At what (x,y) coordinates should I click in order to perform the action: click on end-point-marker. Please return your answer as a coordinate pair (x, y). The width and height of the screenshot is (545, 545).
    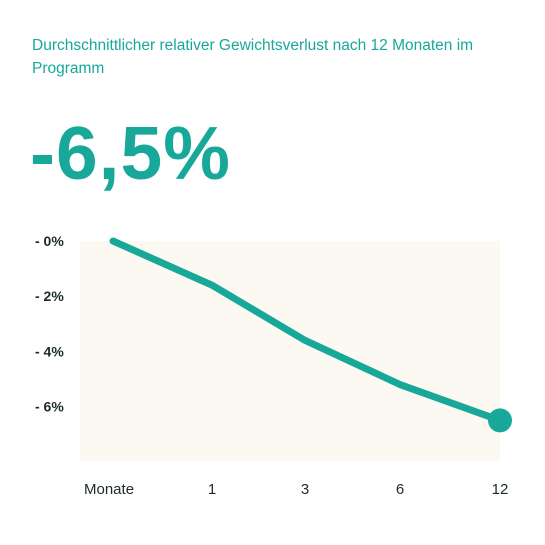
    Looking at the image, I should click on (500, 420).